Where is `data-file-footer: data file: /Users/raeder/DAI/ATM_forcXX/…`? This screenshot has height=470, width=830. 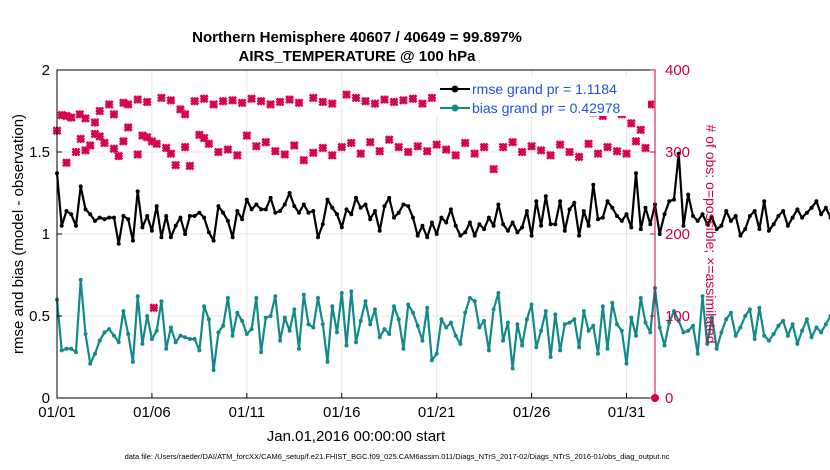
data-file-footer: data file: /Users/raeder/DAI/ATM_forcXX/… is located at coordinates (397, 456).